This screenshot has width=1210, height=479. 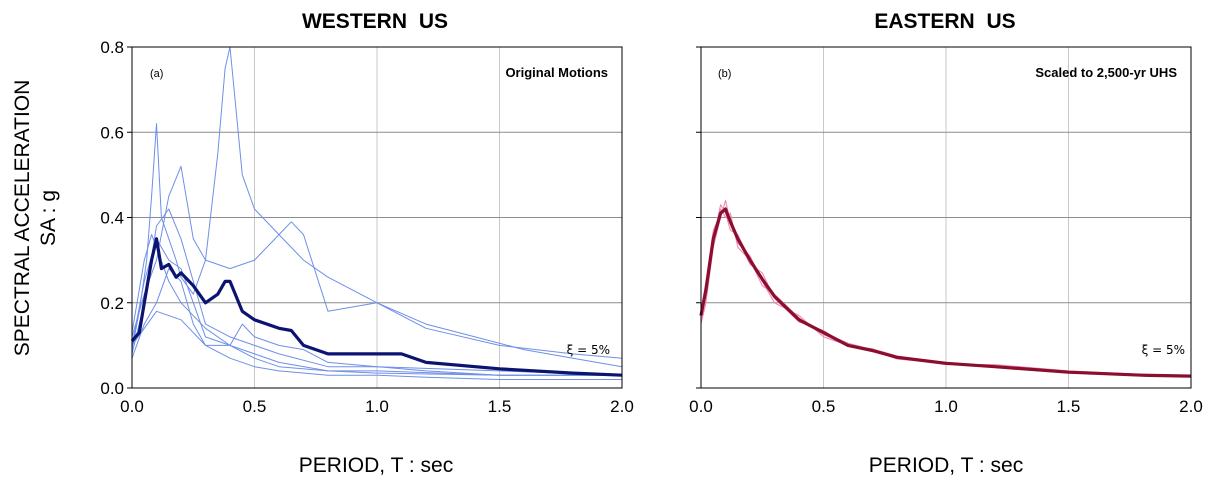 I want to click on y-axis-label-line2: SA : g, so click(x=48, y=218).